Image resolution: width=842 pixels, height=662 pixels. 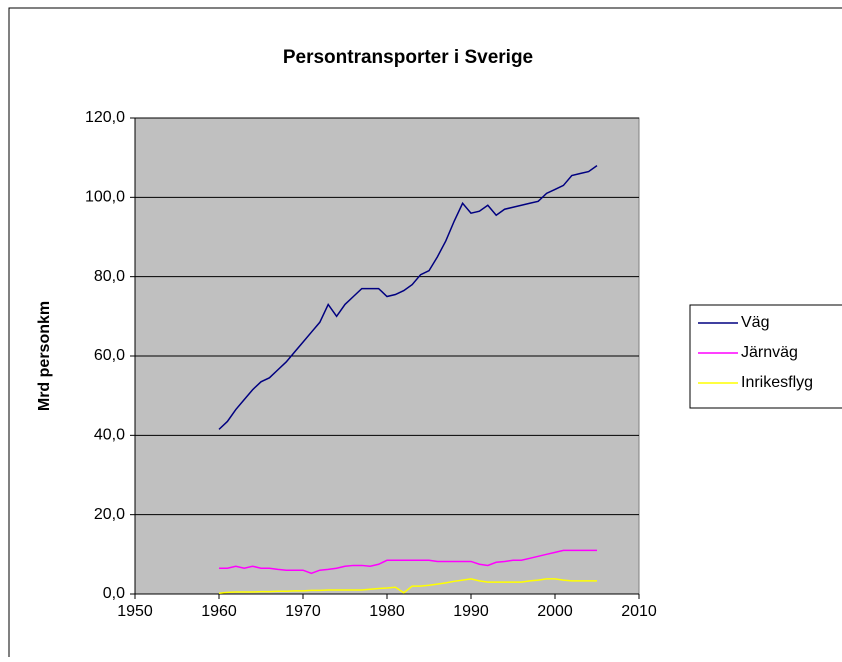 What do you see at coordinates (109, 355) in the screenshot?
I see `y-tick-label: 60,0` at bounding box center [109, 355].